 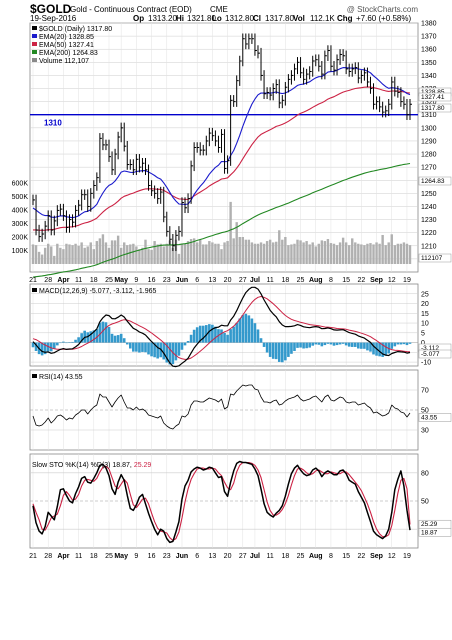 I want to click on volume-tick-label: 200K, so click(x=20, y=238).